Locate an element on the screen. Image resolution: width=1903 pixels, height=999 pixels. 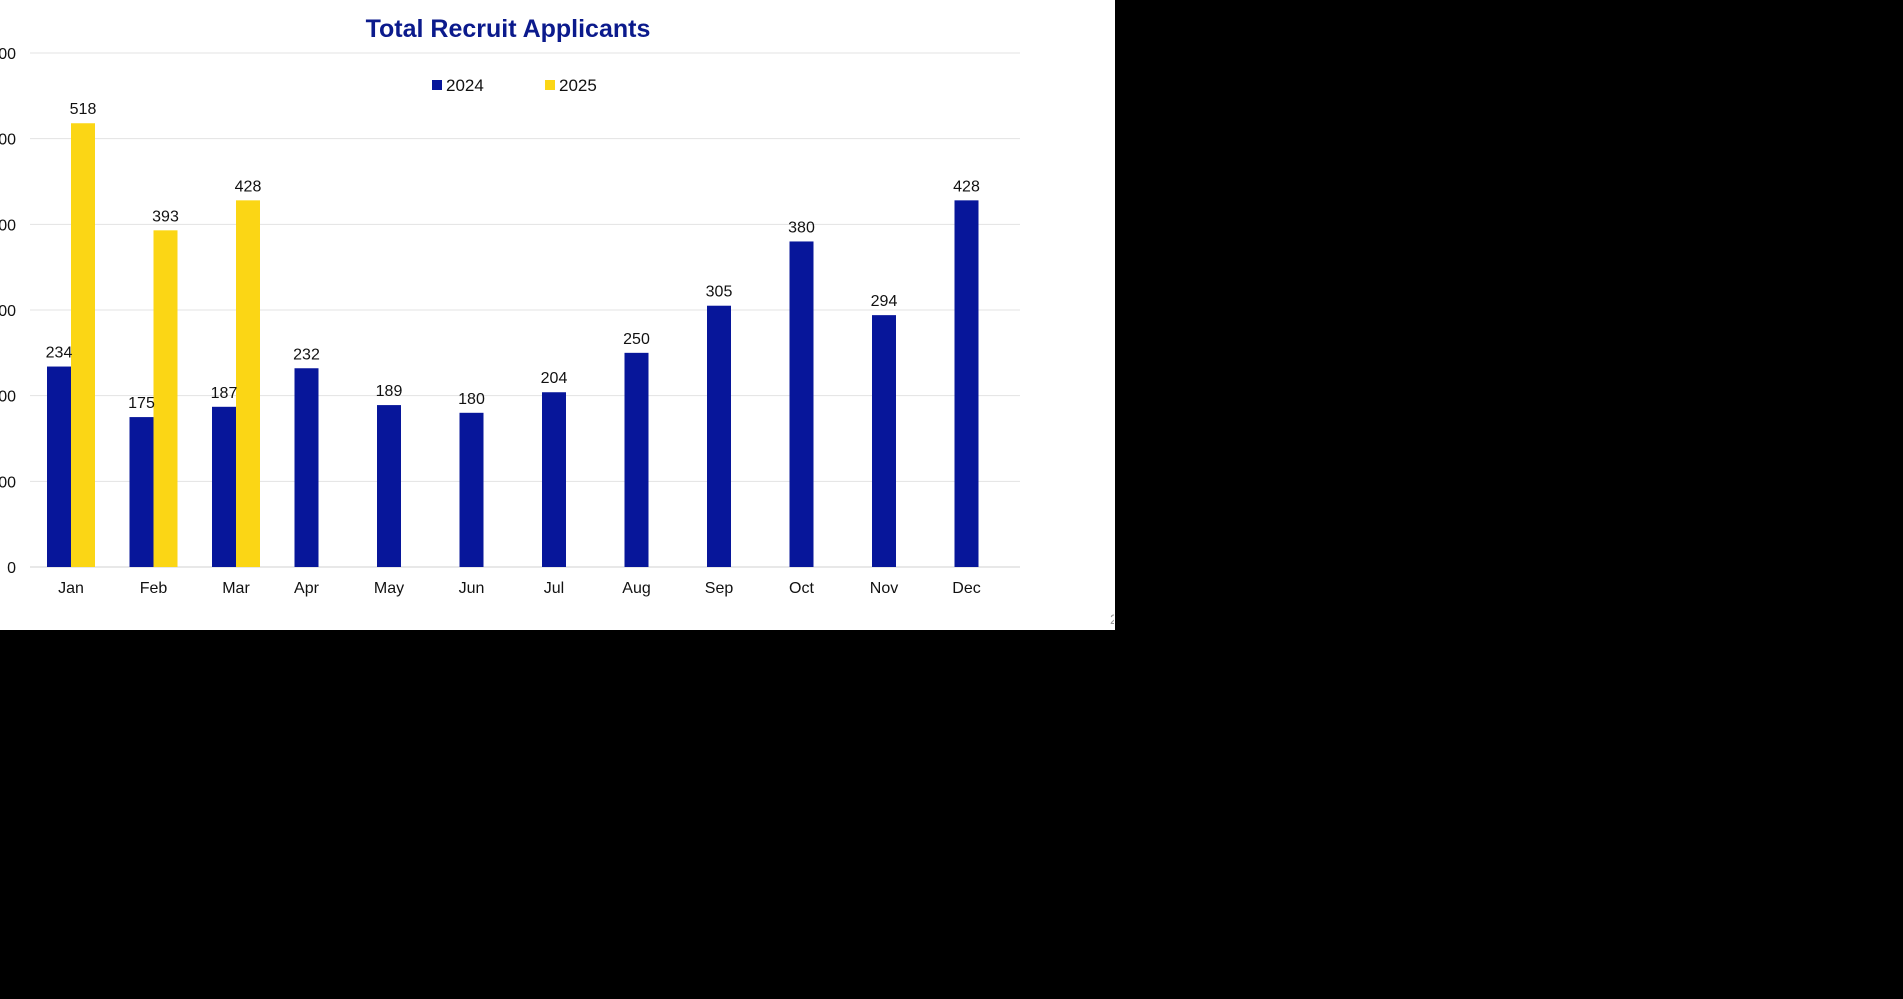
data-label-2025-mar: 428 is located at coordinates (248, 186).